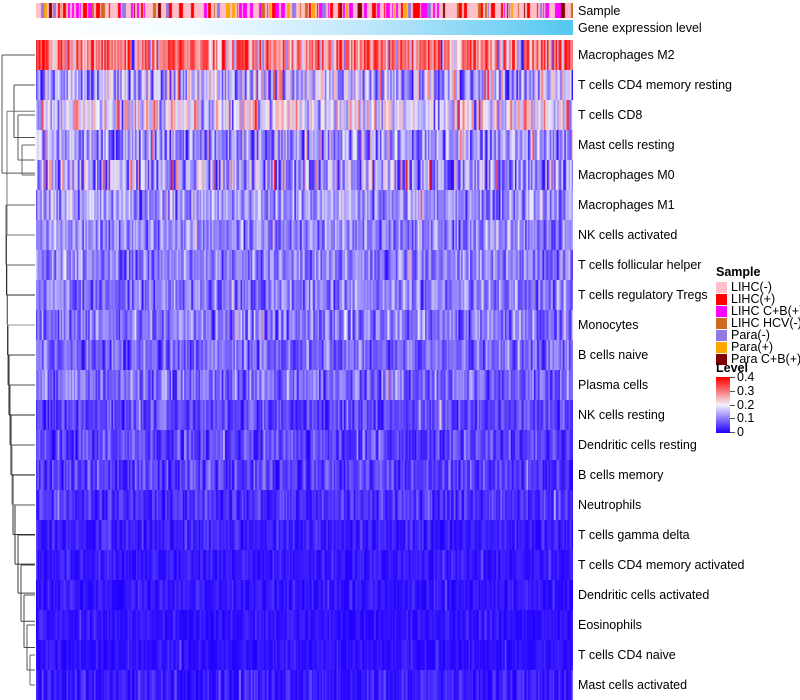  Describe the element at coordinates (750, 335) in the screenshot. I see `sample-legend-label: Para(-)` at that location.